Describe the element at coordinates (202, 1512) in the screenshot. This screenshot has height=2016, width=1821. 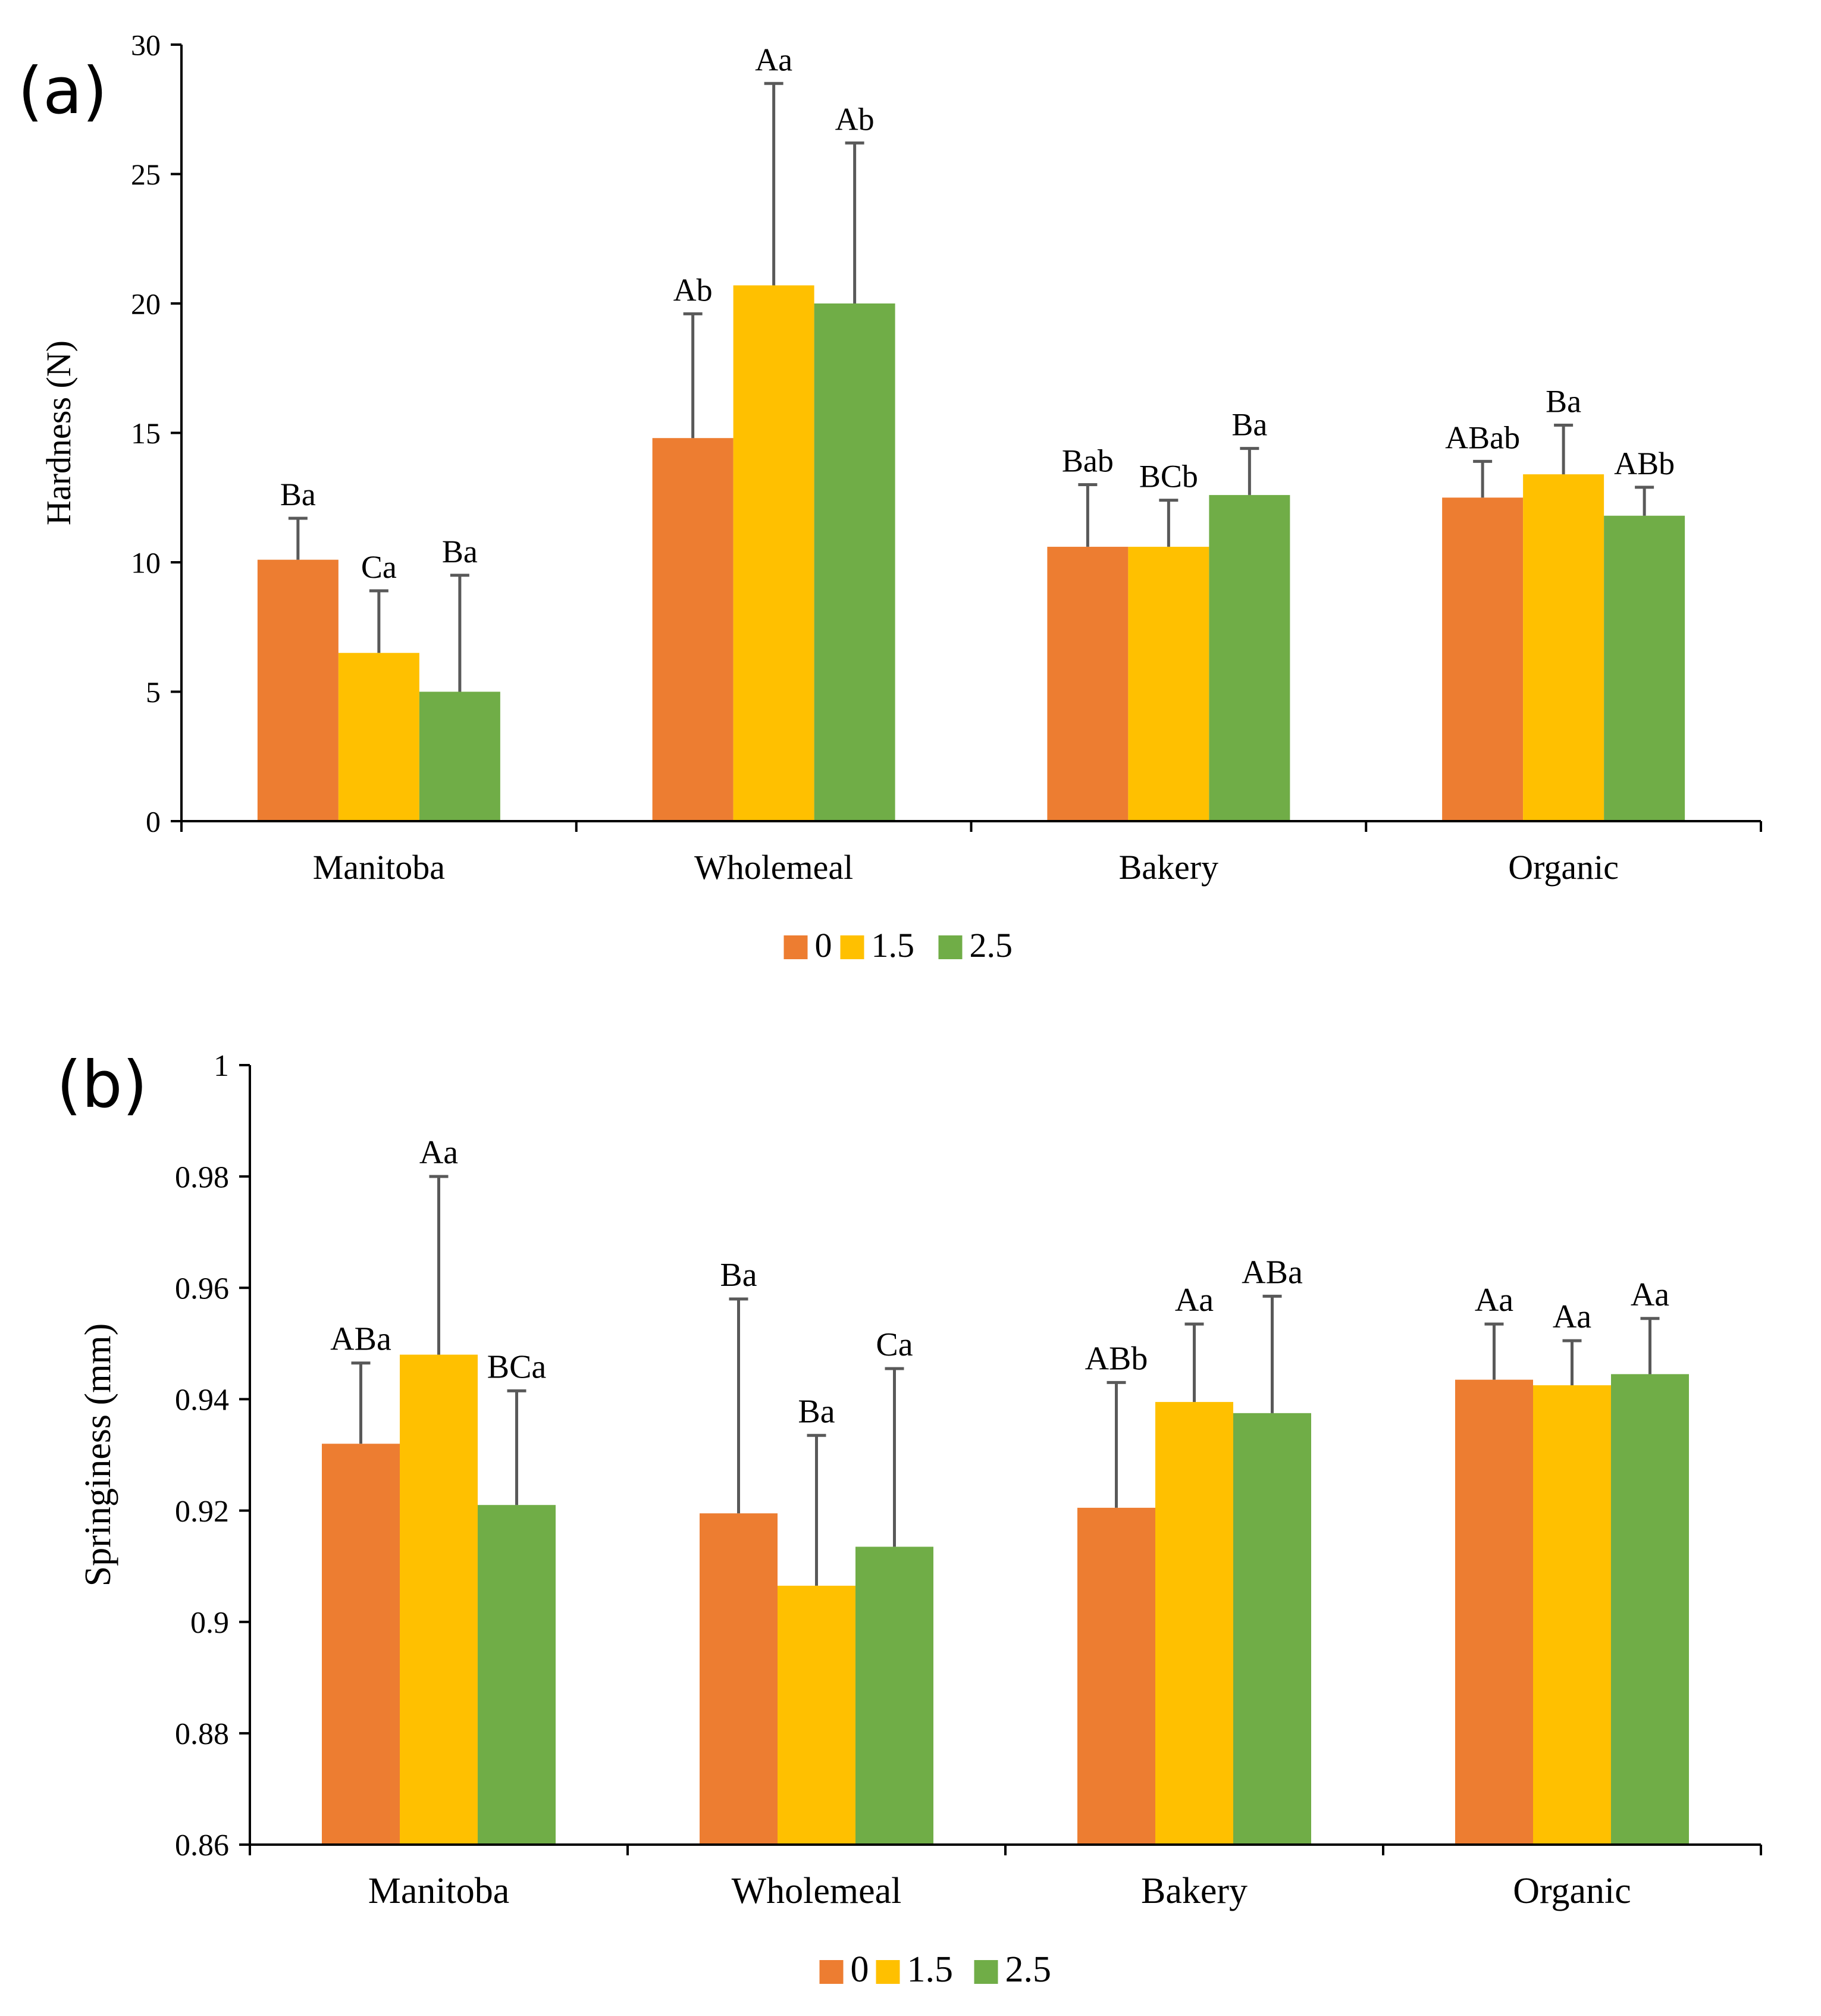
I see `y-tick-label: 0.92` at that location.